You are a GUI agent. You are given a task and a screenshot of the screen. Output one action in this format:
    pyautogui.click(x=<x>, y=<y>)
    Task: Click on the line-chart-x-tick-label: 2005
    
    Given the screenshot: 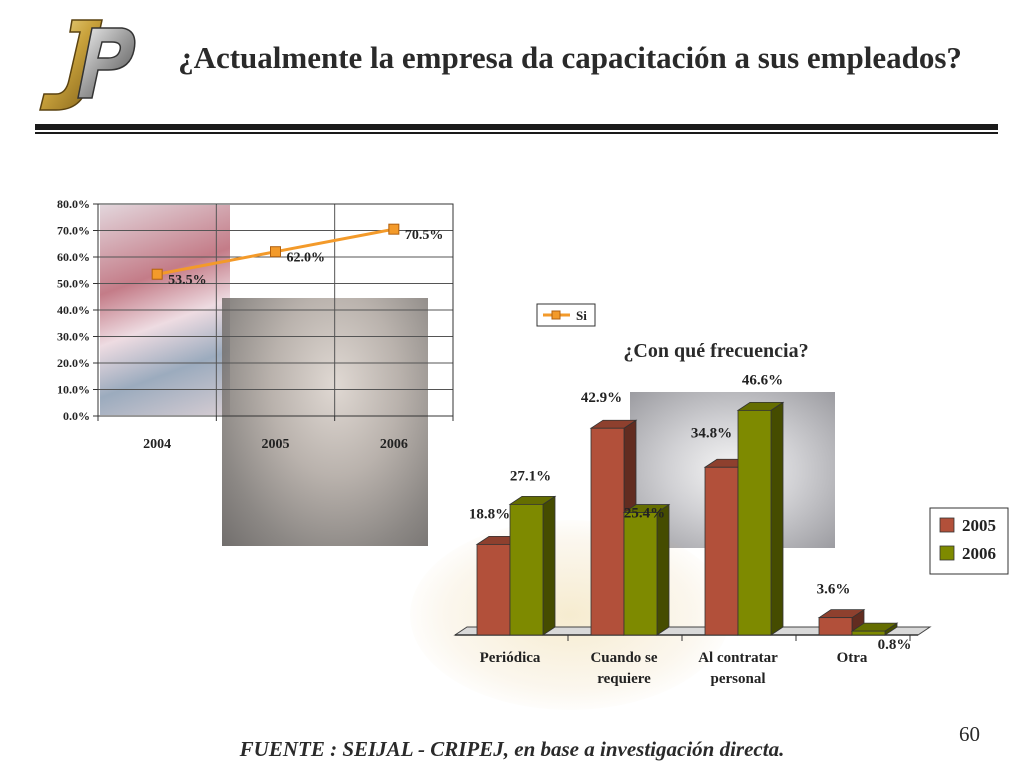 What is the action you would take?
    pyautogui.click(x=276, y=444)
    